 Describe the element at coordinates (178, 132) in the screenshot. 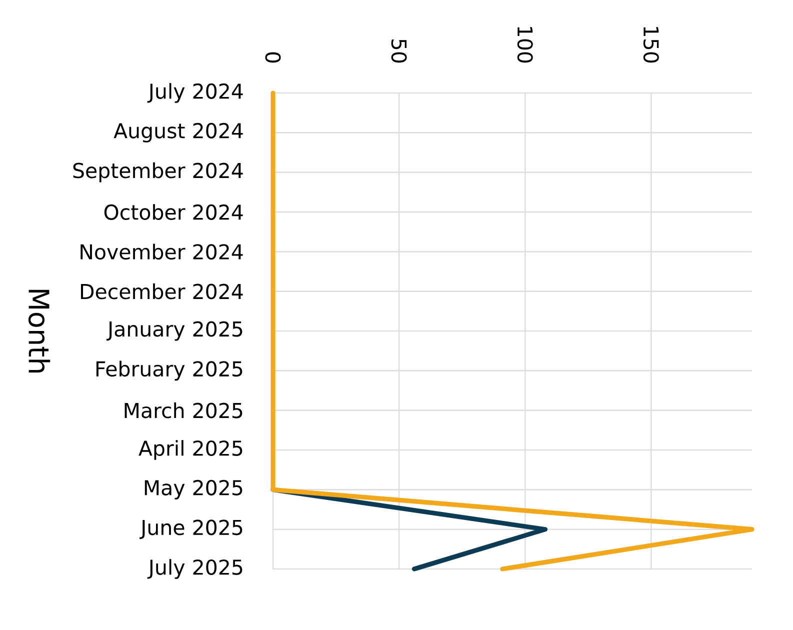

I see `y-tick-label: August 2024` at that location.